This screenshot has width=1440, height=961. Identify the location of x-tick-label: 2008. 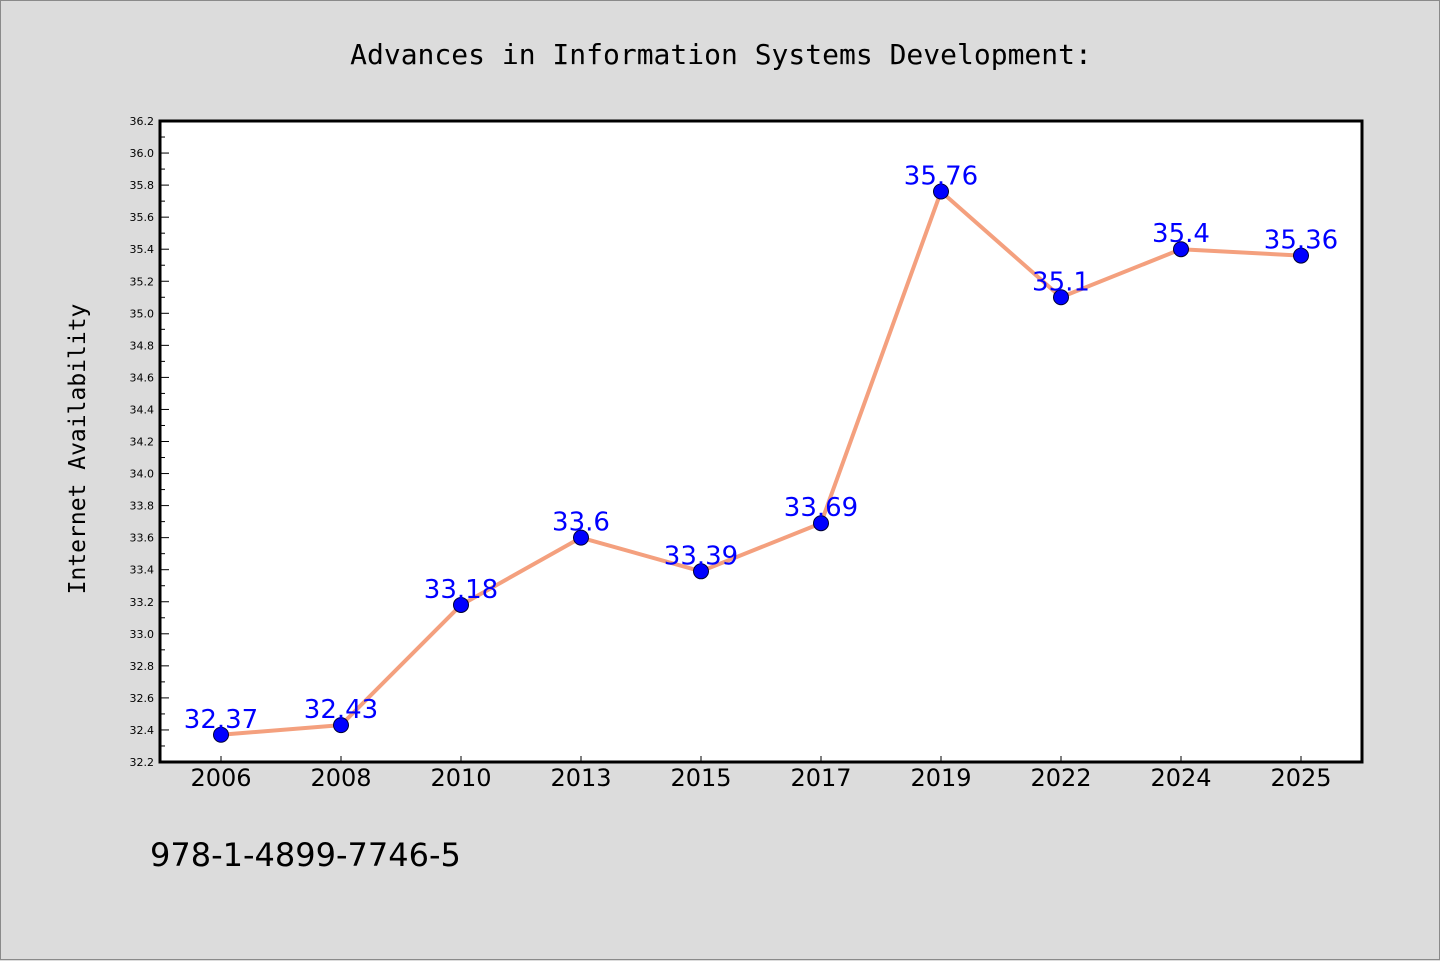
(340, 778).